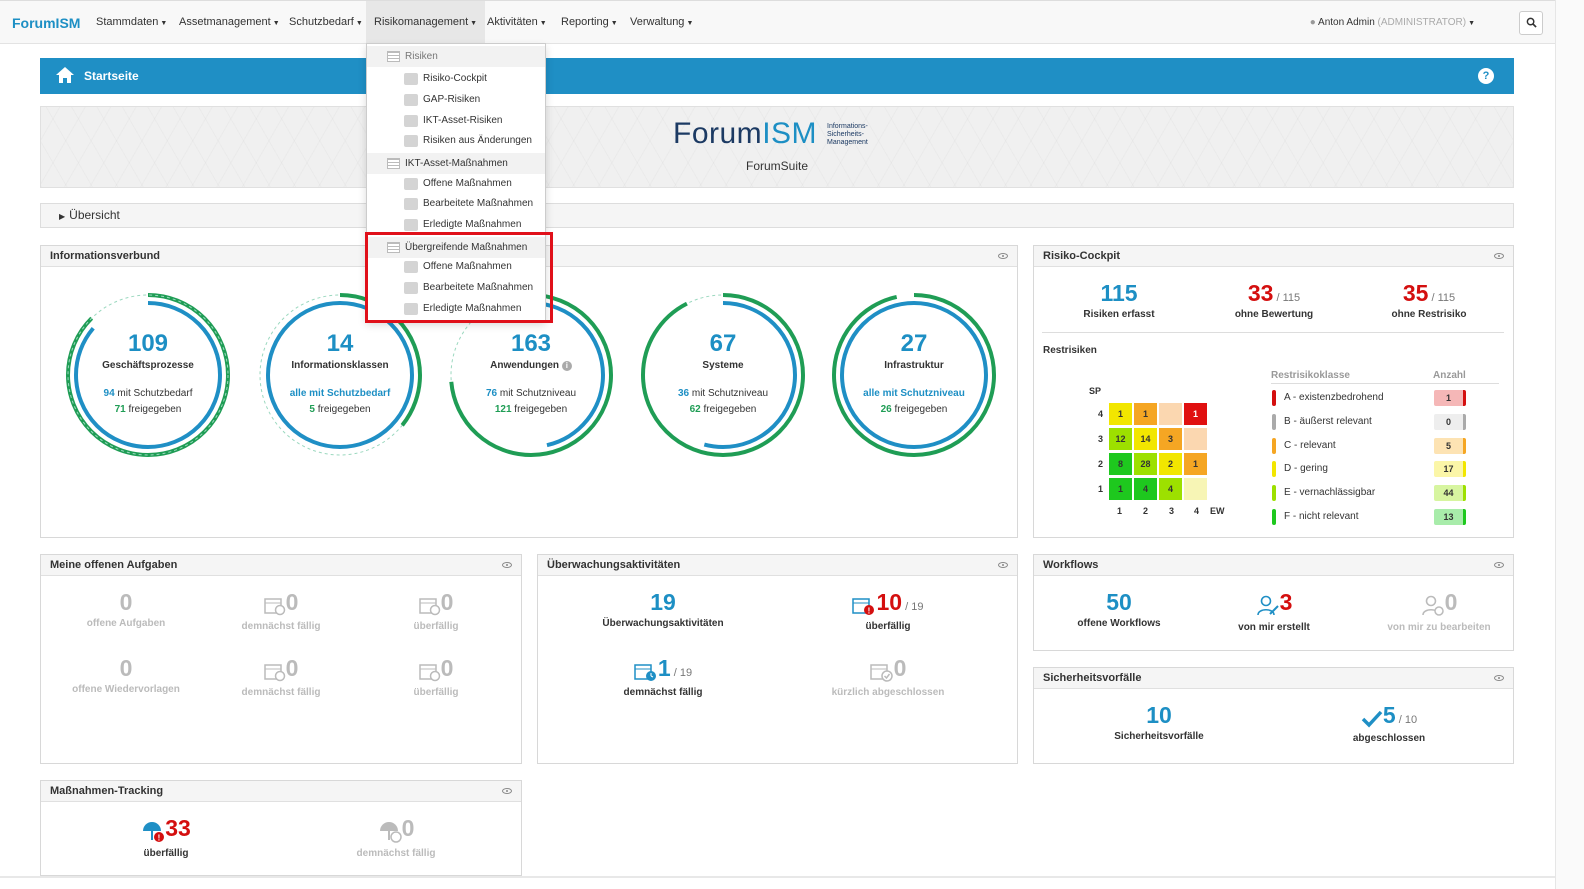 The image size is (1584, 889). Describe the element at coordinates (456, 267) in the screenshot. I see `menu-item-uebergreifend-offene: Offene Maßnahmen` at that location.